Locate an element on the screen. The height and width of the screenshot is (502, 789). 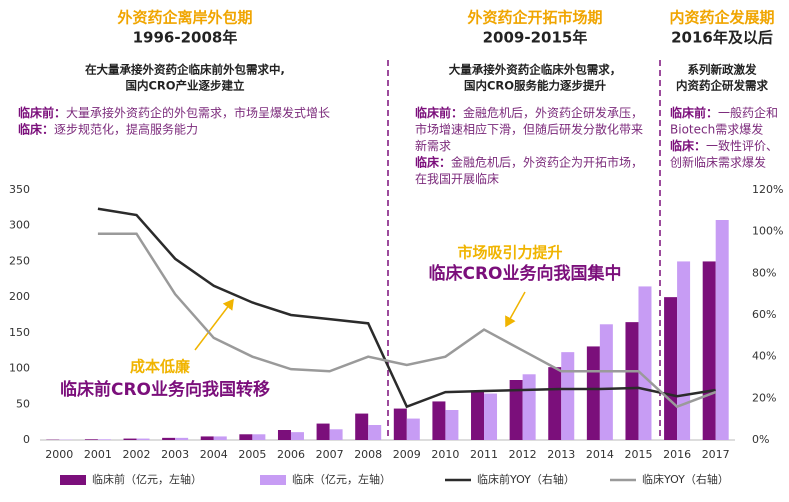
note-line: Biotech需求爆发 is located at coordinates (716, 128).